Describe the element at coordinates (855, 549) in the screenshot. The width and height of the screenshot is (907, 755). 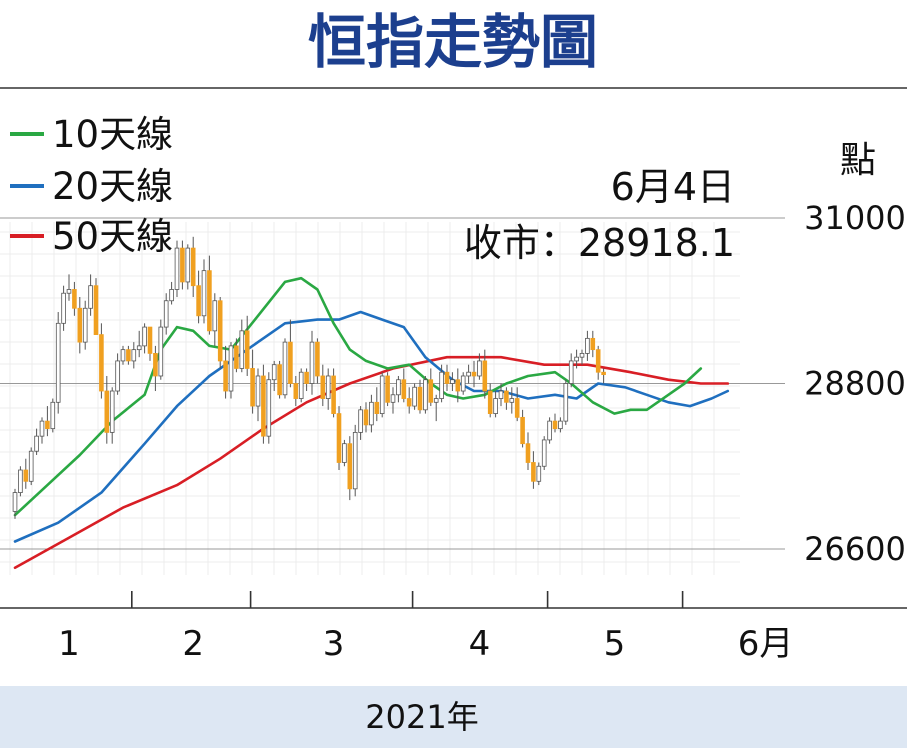
I see `y-tick-label: 26600` at that location.